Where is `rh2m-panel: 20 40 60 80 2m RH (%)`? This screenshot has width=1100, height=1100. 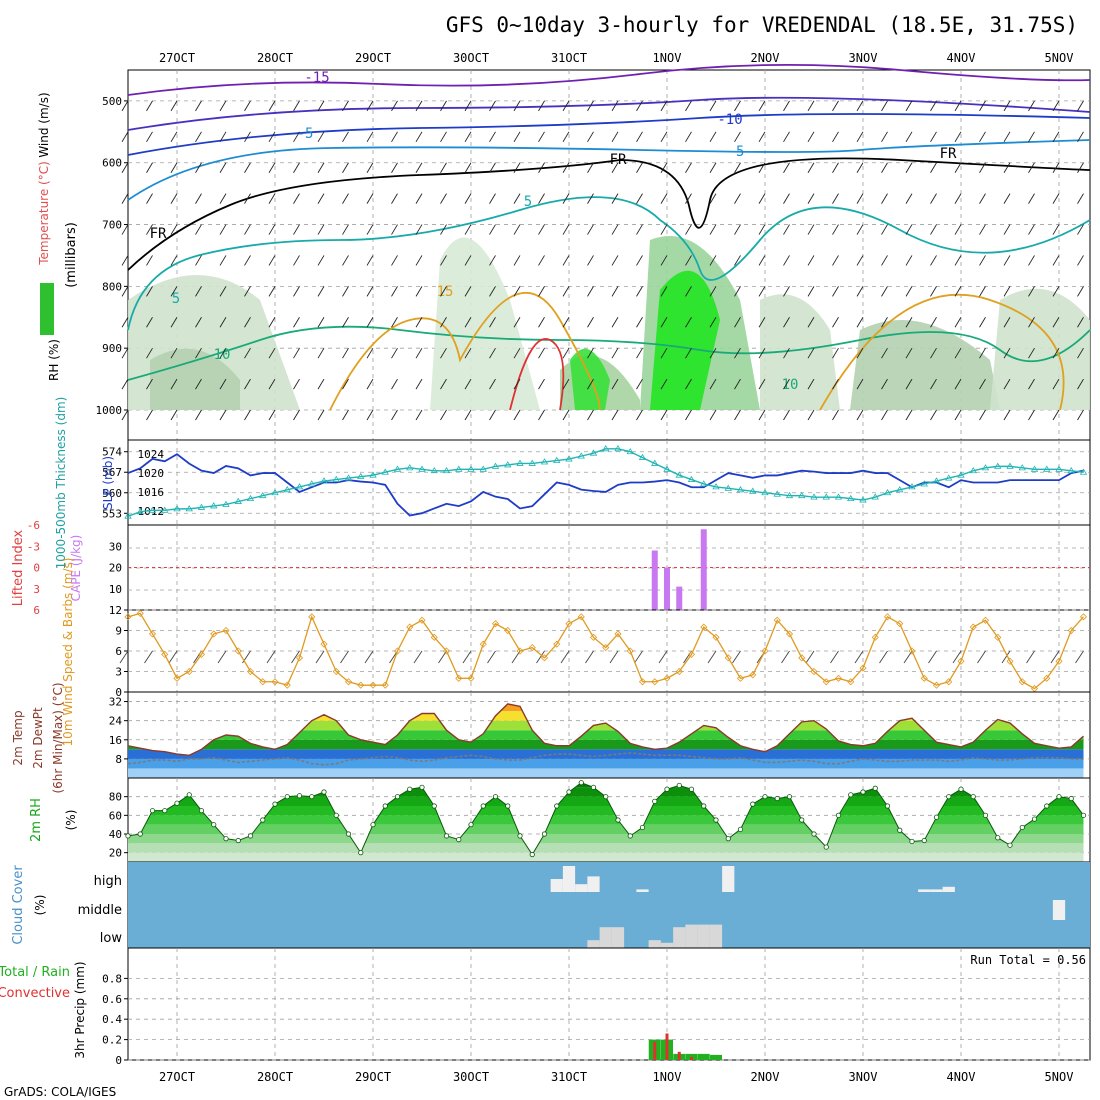 rh2m-panel: 20 40 60 80 2m RH (%) is located at coordinates (560, 820).